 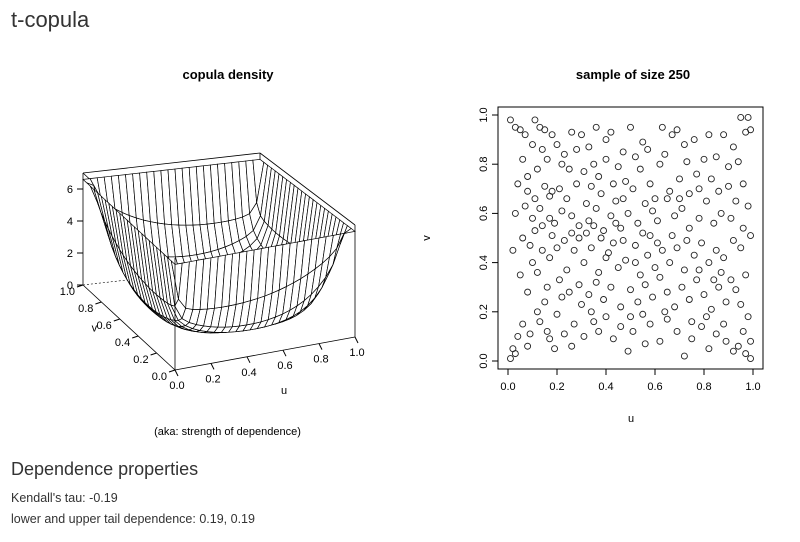 I want to click on y-axis-tick-label: 0.0, so click(x=484, y=360).